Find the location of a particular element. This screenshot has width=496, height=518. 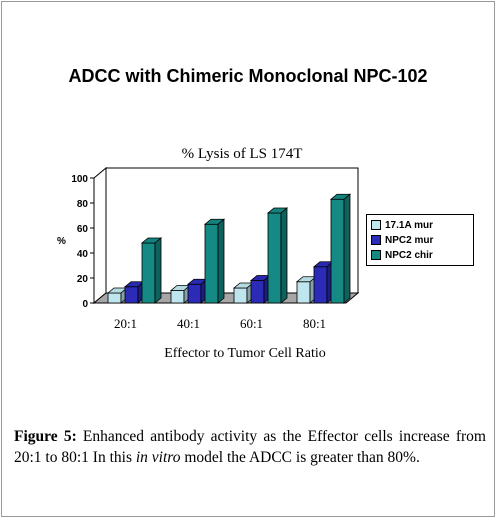

caption-italic-text: in vitro is located at coordinates (158, 457).